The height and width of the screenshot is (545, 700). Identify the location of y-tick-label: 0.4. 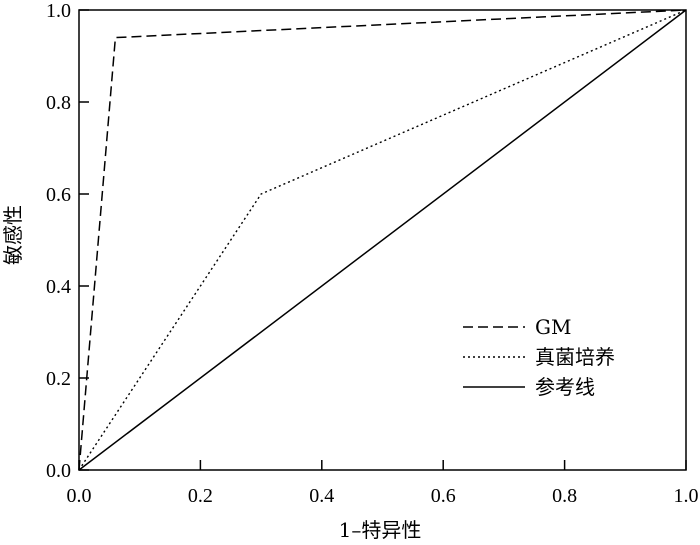
(58, 287).